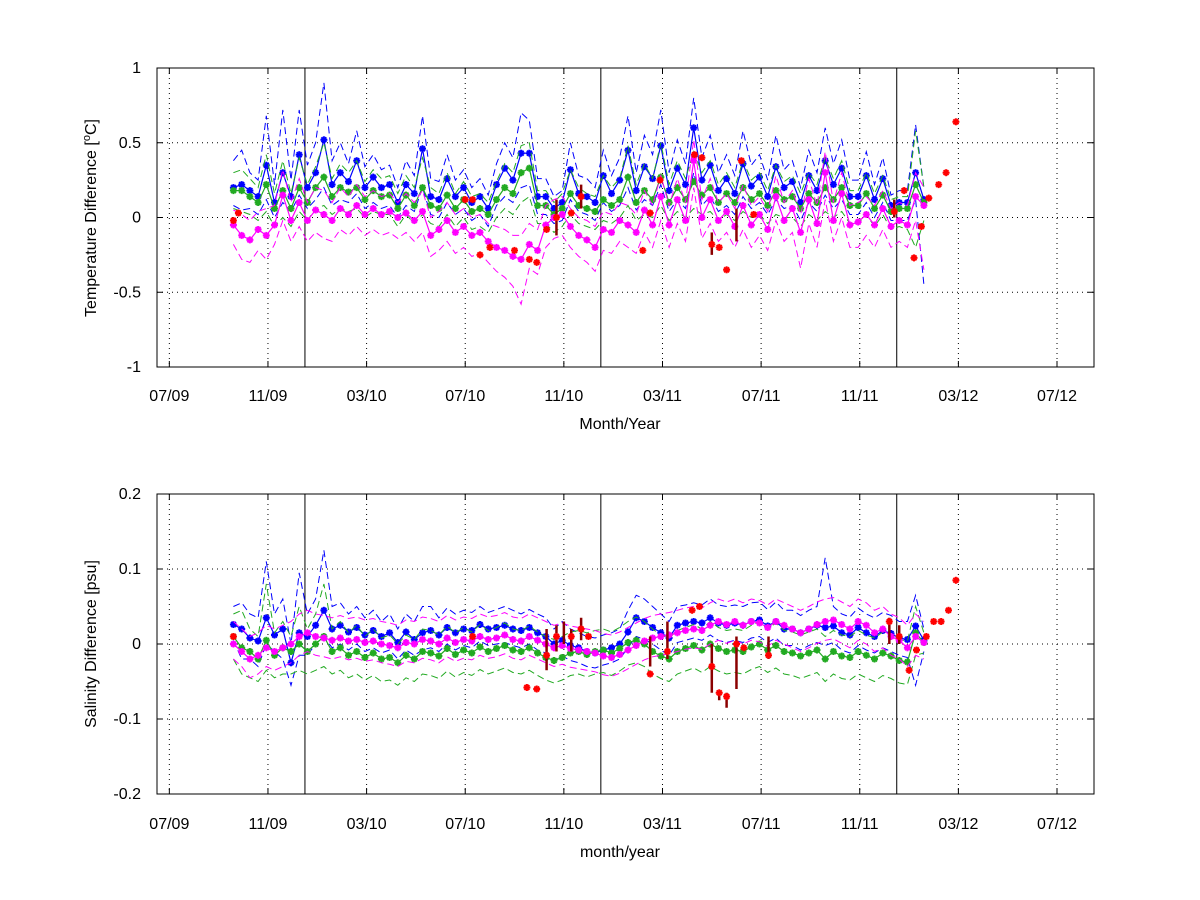 The image size is (1200, 900). Describe the element at coordinates (578, 246) in the screenshot. I see `temperature-magenta-lower-envelope` at that location.